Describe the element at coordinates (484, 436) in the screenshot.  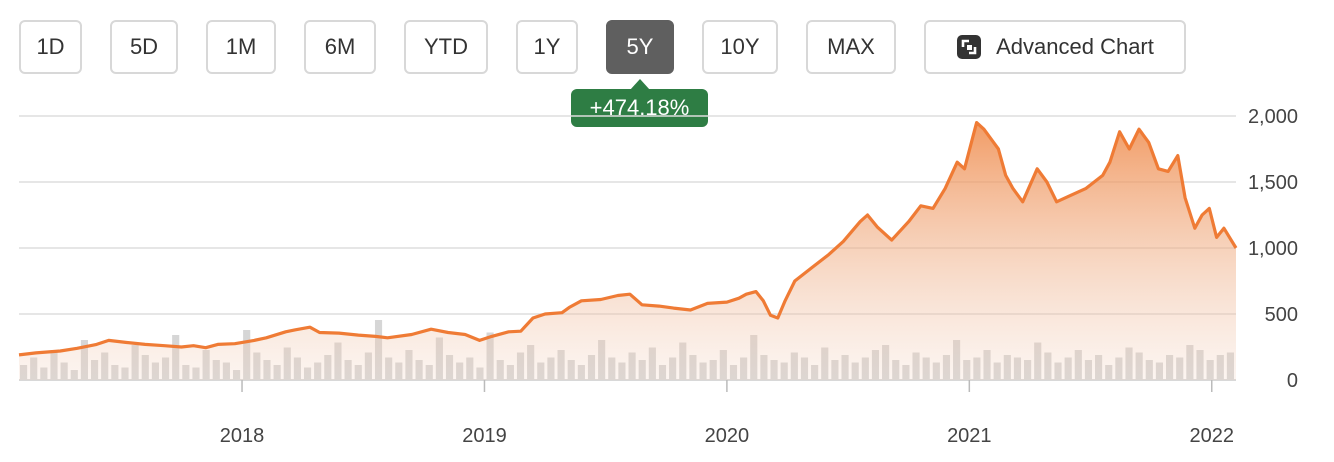
I see `x-tick-label: 2019` at that location.